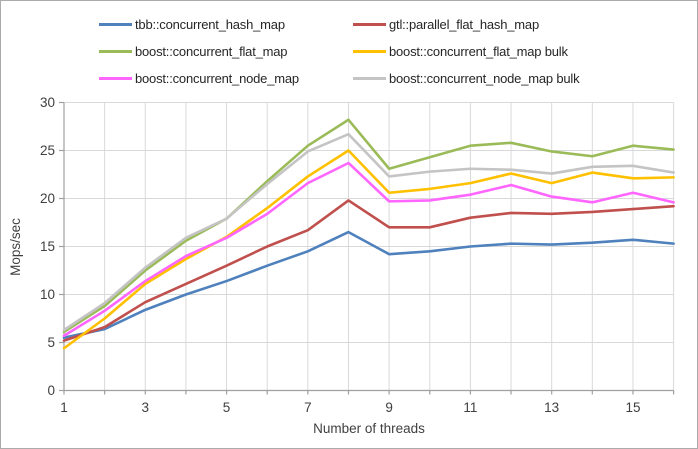 Image resolution: width=698 pixels, height=449 pixels. What do you see at coordinates (470, 407) in the screenshot?
I see `x-tick-label: 11` at bounding box center [470, 407].